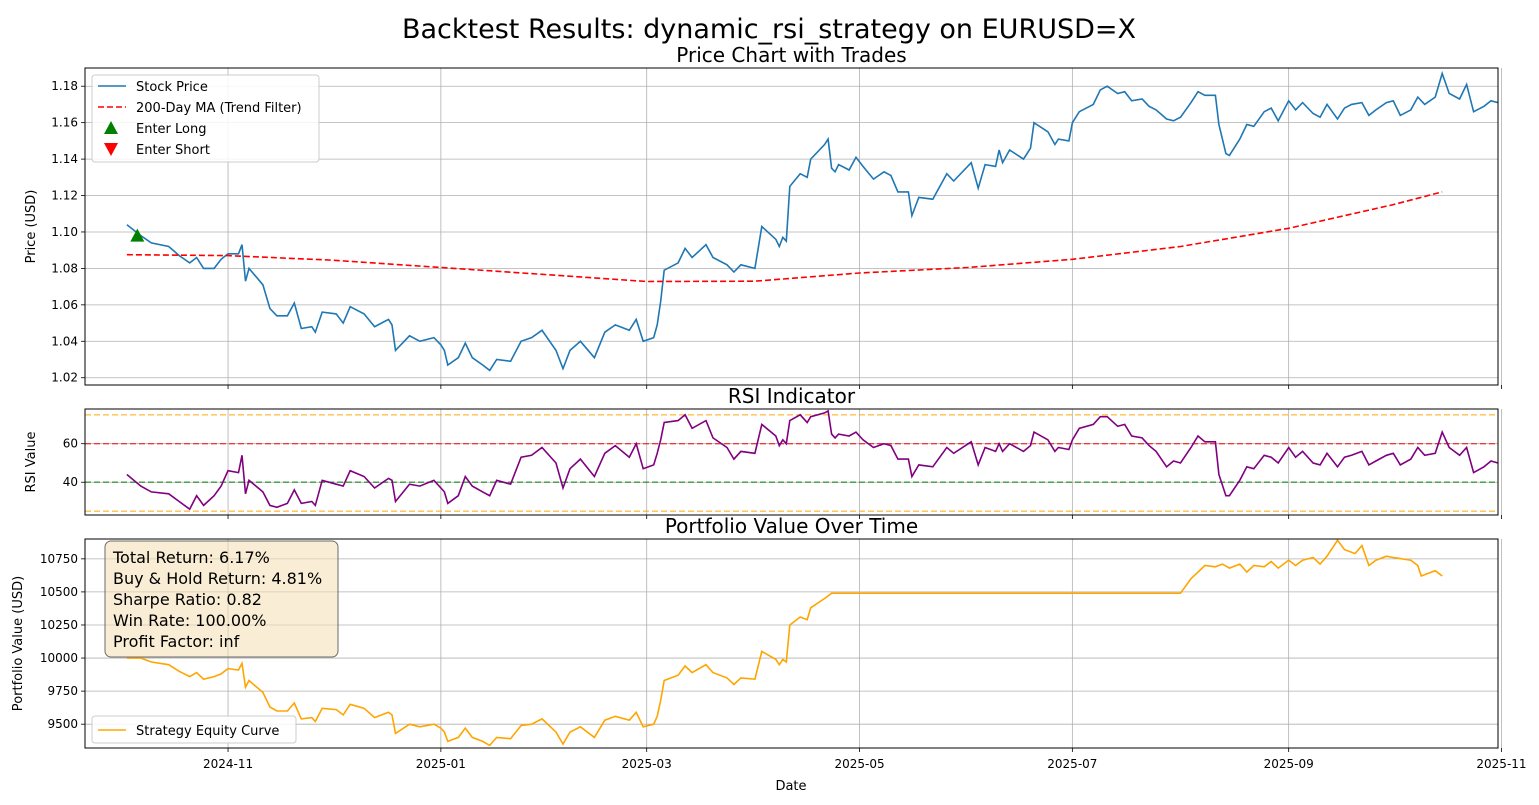 The height and width of the screenshot is (805, 1539). Describe the element at coordinates (64, 378) in the screenshot. I see `y-tick-label: 1.02` at that location.